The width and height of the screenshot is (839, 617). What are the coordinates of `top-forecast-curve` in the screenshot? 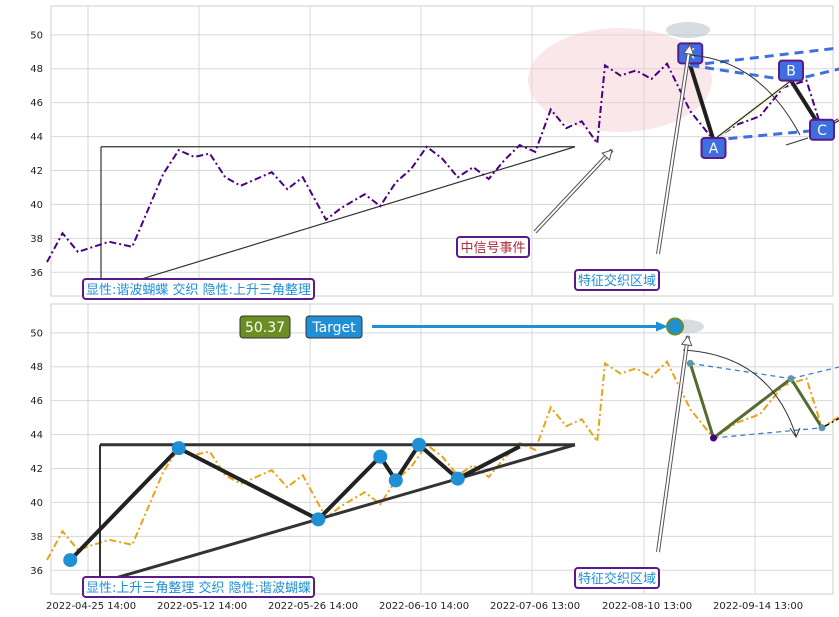 It's located at (745, 95).